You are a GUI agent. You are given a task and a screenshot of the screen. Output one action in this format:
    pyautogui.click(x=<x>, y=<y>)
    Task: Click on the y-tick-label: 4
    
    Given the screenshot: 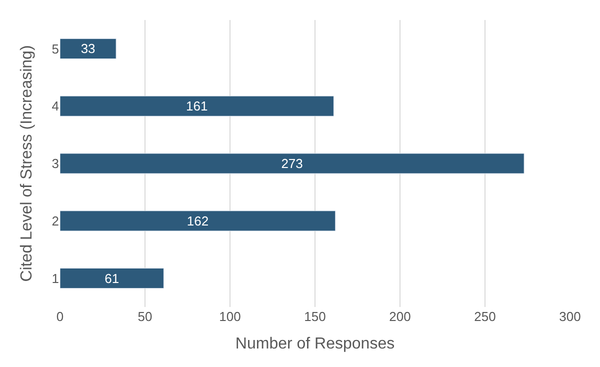 What is the action you would take?
    pyautogui.click(x=55, y=106)
    